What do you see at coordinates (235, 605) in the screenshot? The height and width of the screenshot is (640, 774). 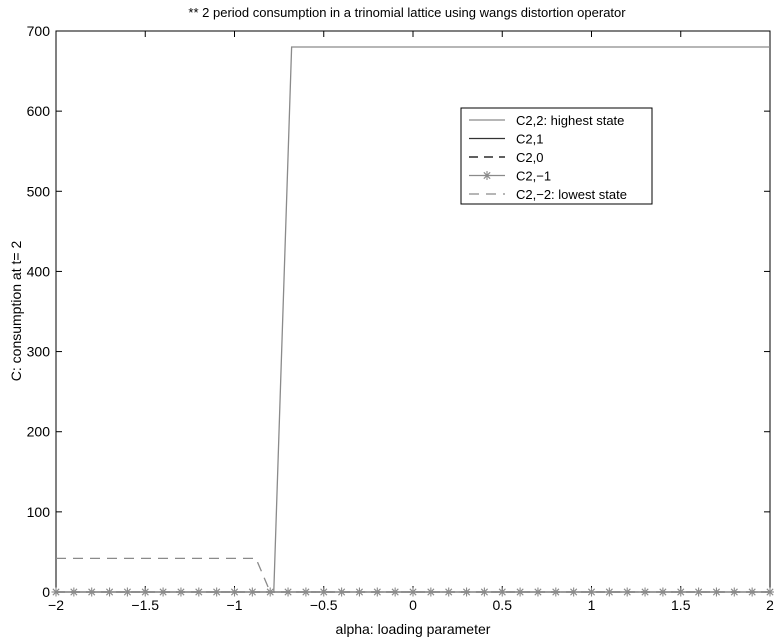 I see `x-tick-label: −1` at bounding box center [235, 605].